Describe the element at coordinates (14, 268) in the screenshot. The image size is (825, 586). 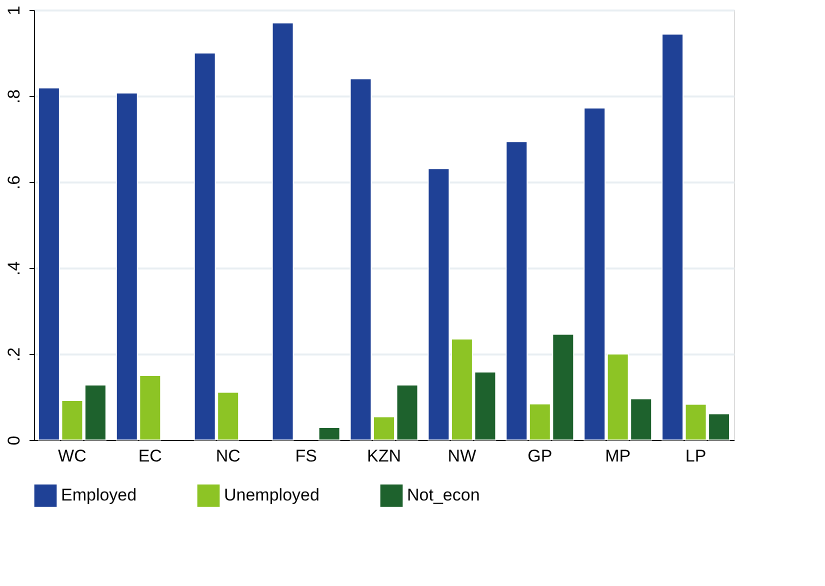
I see `y-tick-label: .4` at that location.